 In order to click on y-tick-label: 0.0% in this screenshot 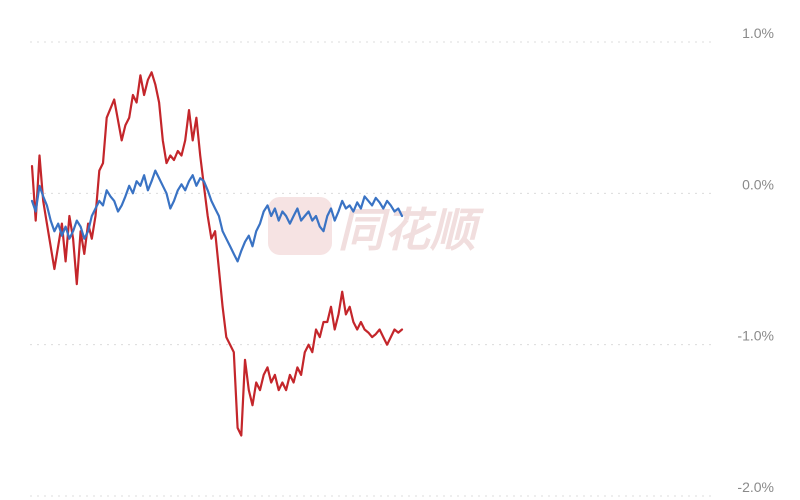, I will do `click(758, 184)`.